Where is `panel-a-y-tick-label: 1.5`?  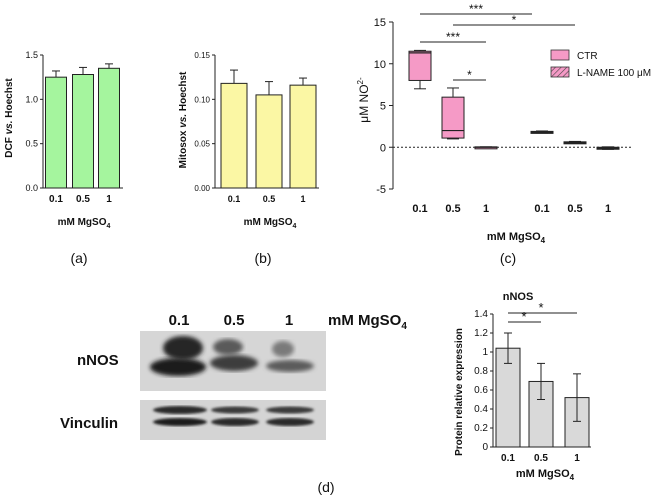 panel-a-y-tick-label: 1.5 is located at coordinates (31, 55).